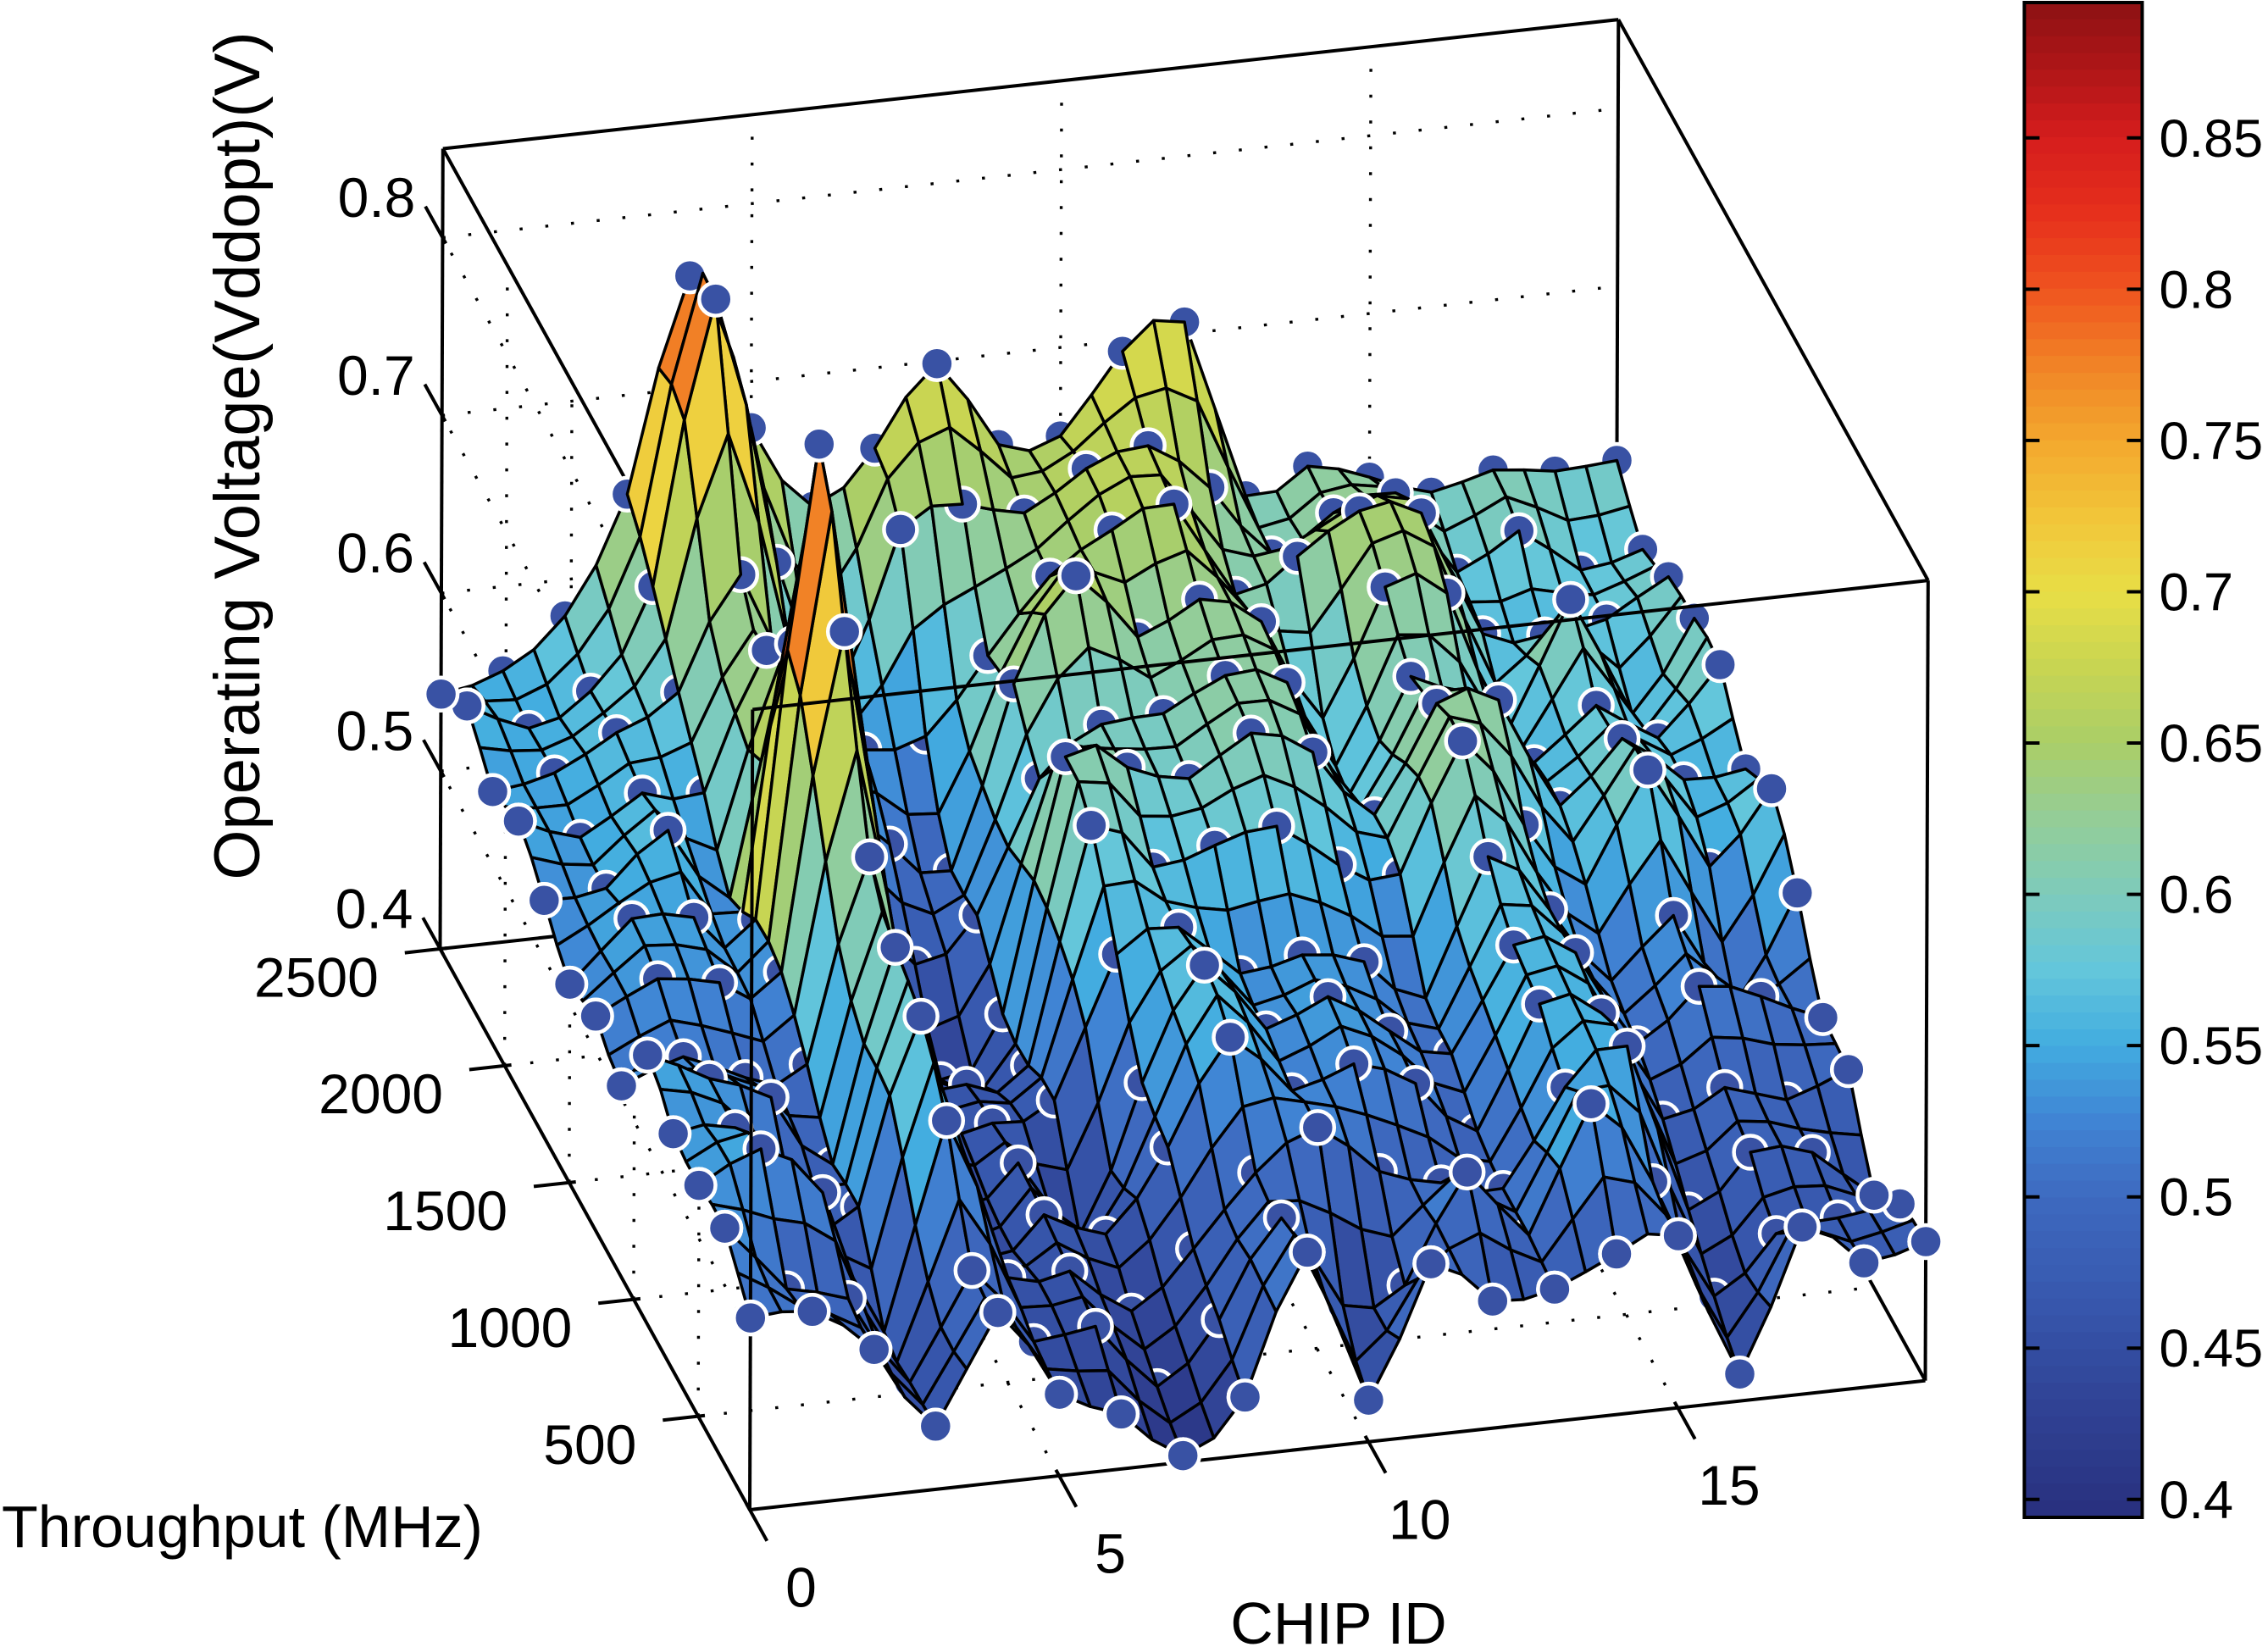 This screenshot has width=2268, height=1647. What do you see at coordinates (316, 977) in the screenshot?
I see `svg-text: 2500` at bounding box center [316, 977].